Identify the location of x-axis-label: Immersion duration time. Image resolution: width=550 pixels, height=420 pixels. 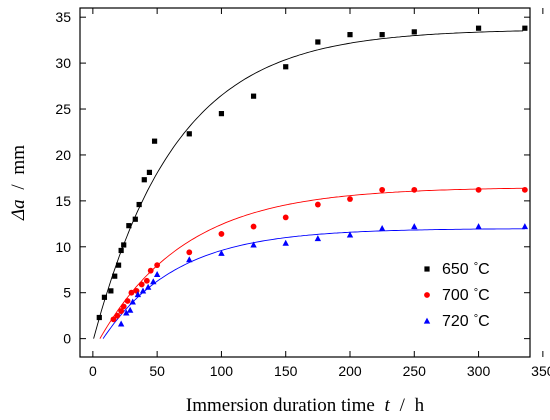
(280, 405).